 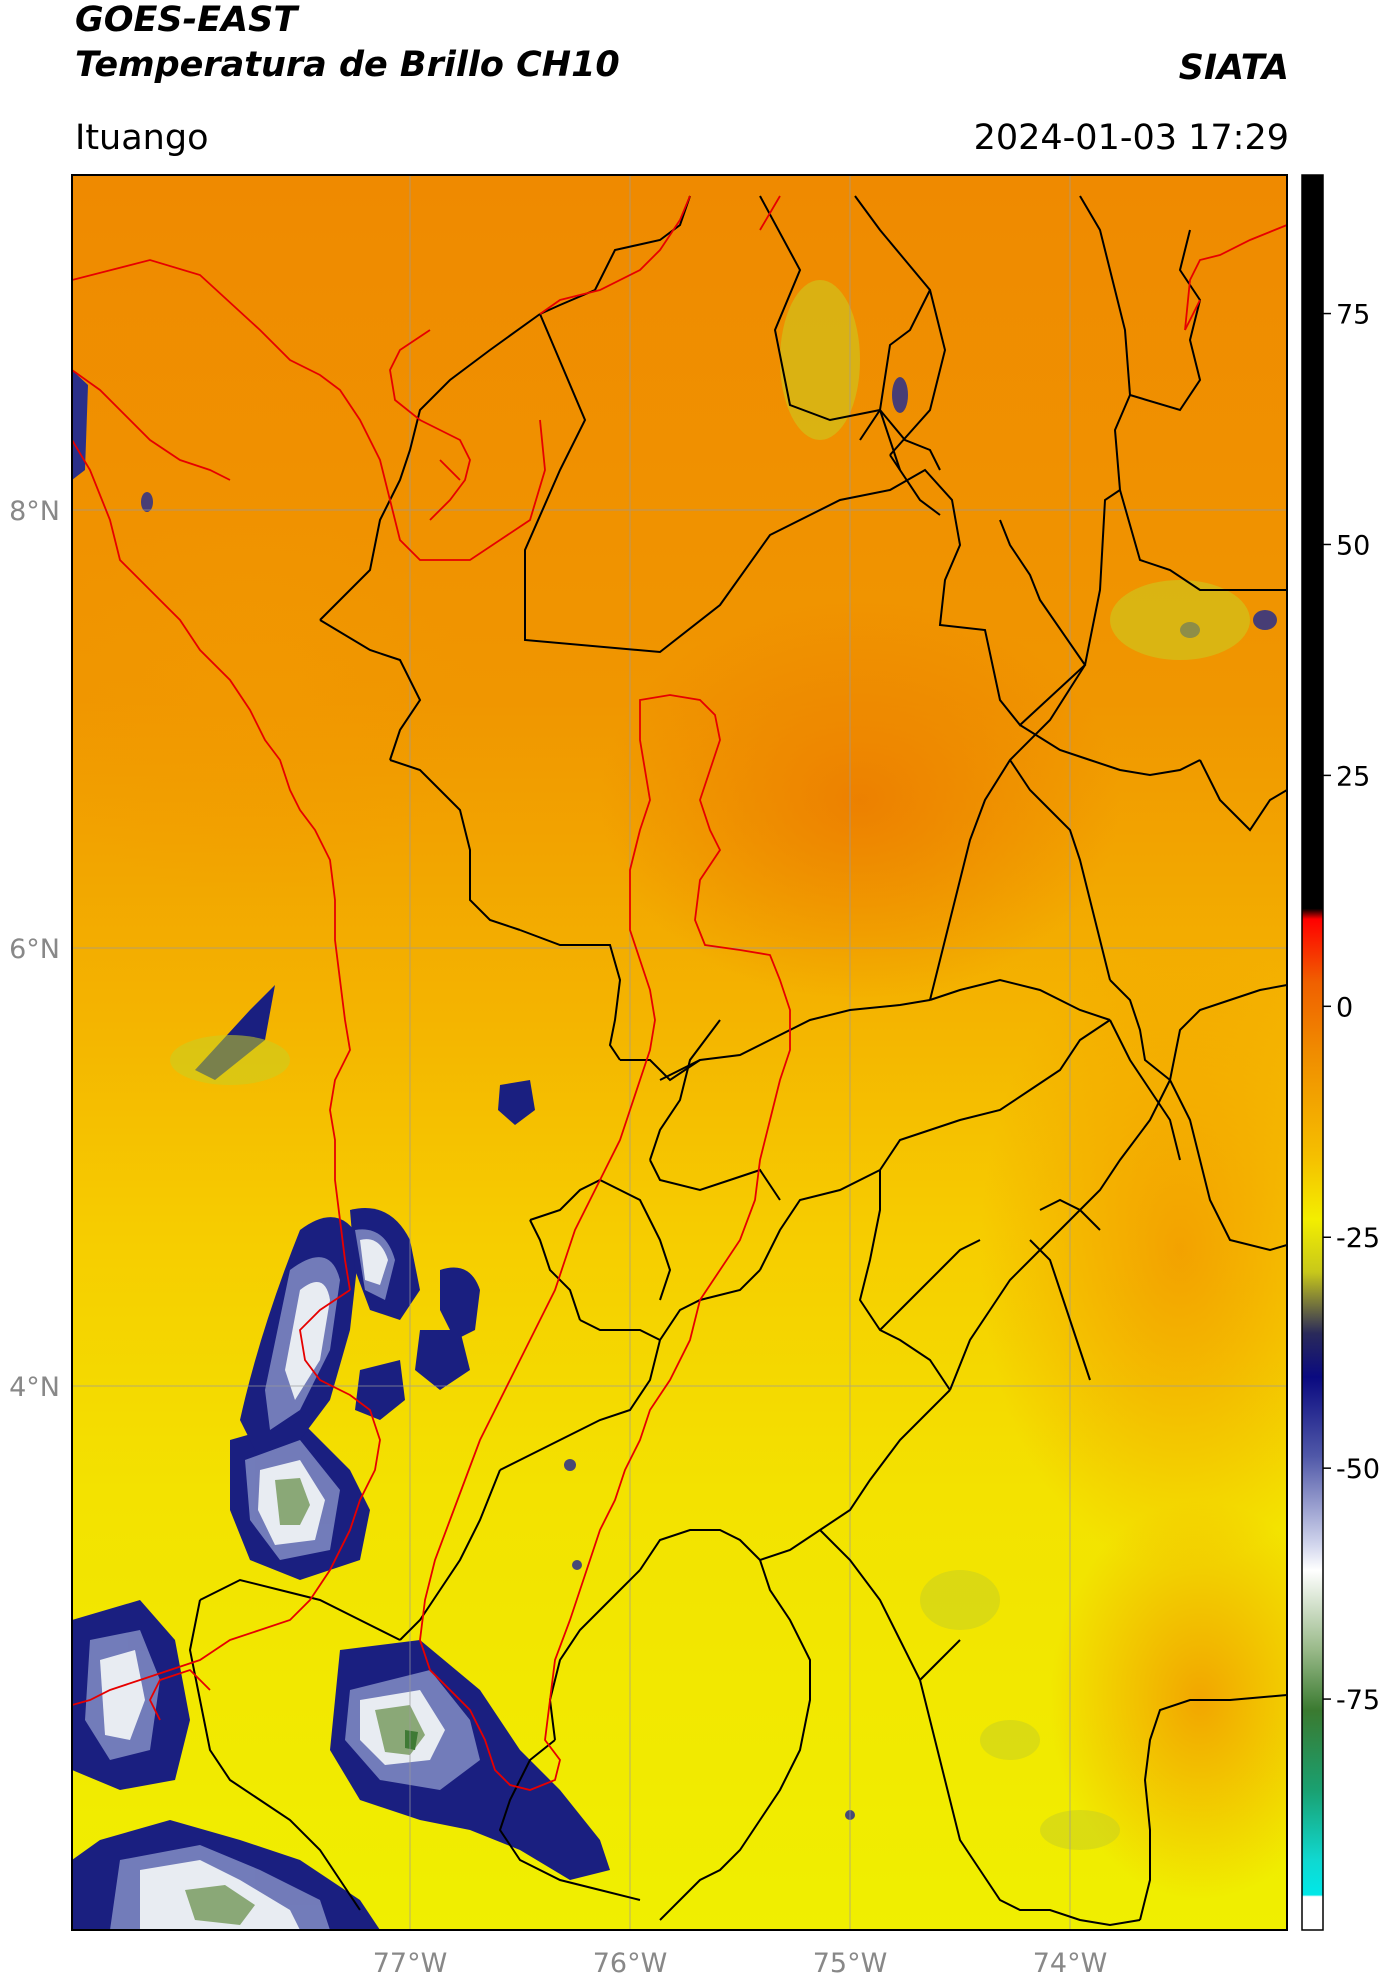 What do you see at coordinates (1312, 1052) in the screenshot?
I see `colorbar-gradient` at bounding box center [1312, 1052].